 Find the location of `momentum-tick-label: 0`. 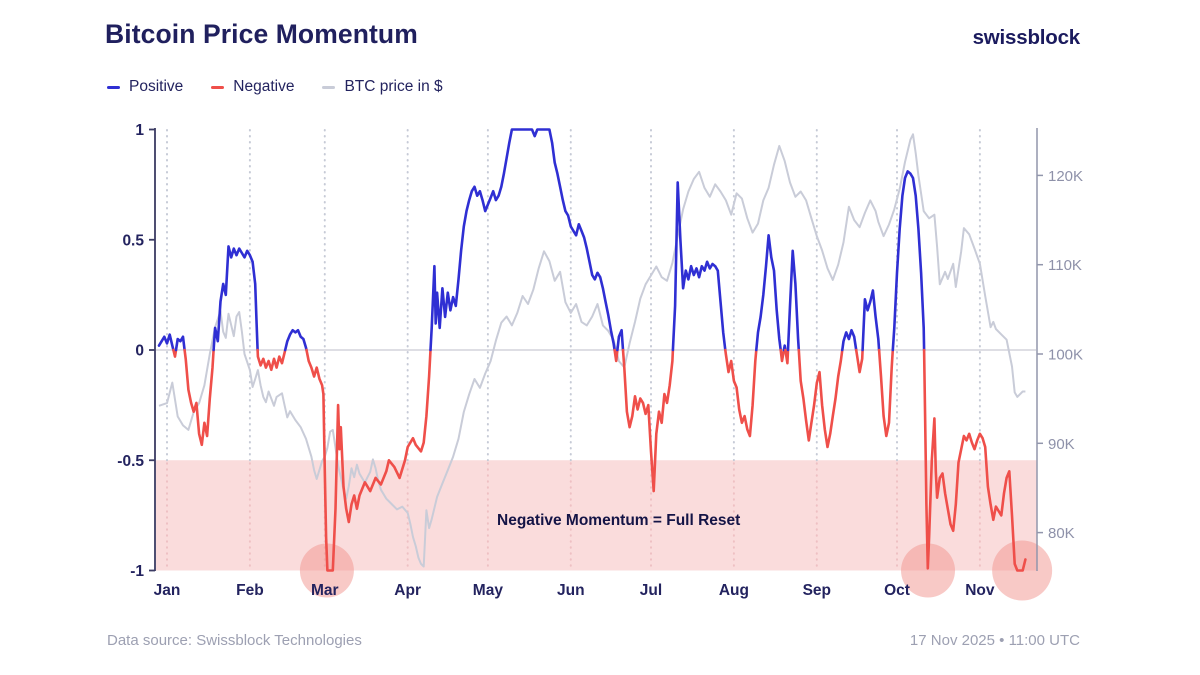

momentum-tick-label: 0 is located at coordinates (139, 351).